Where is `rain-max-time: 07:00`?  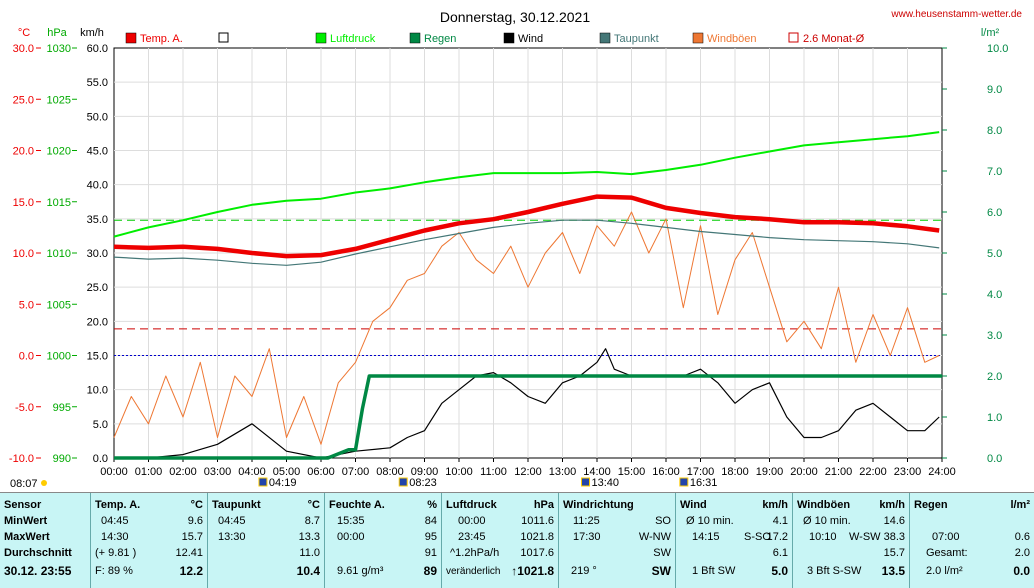 rain-max-time: 07:00 is located at coordinates (946, 537).